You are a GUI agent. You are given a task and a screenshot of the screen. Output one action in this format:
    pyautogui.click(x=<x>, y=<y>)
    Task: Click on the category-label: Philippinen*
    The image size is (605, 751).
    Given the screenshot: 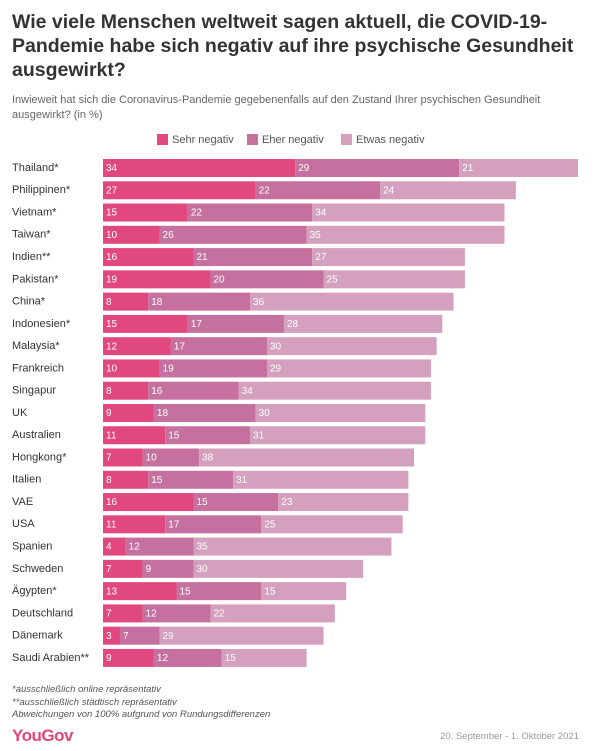 What is the action you would take?
    pyautogui.click(x=41, y=190)
    